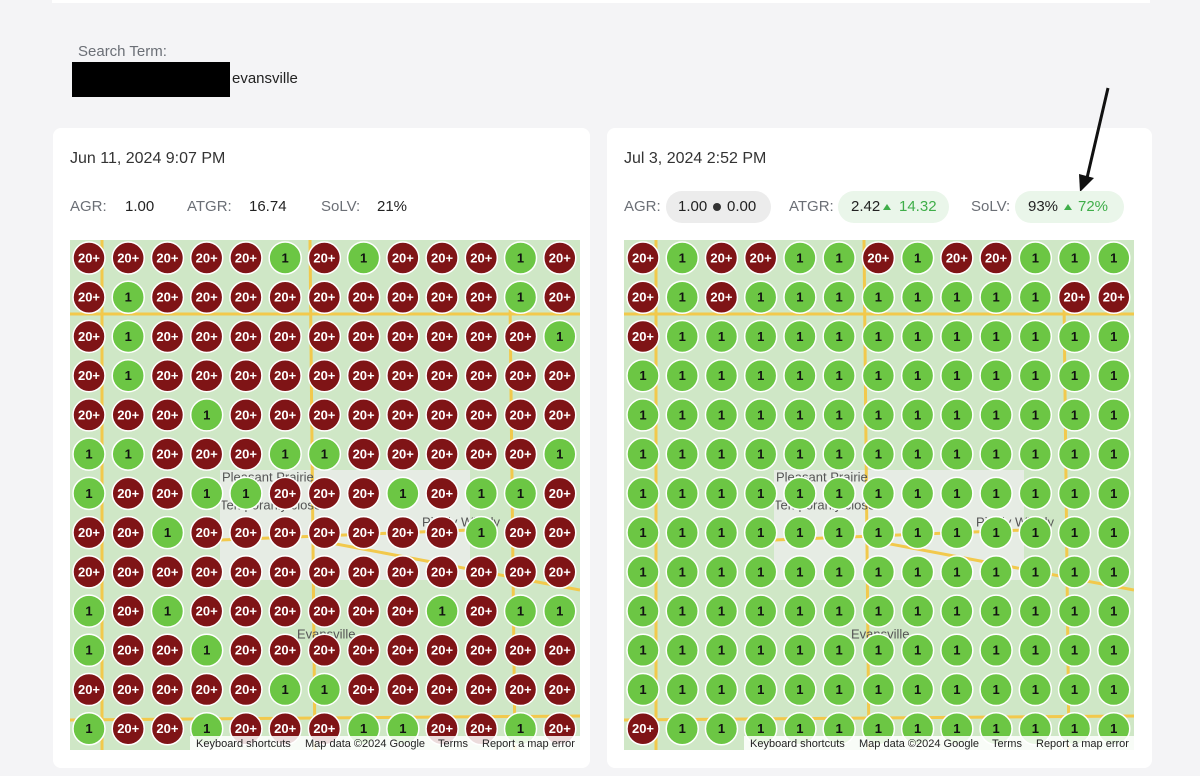  Describe the element at coordinates (365, 744) in the screenshot. I see `map-footer-link: Map data ©2024 Google` at that location.